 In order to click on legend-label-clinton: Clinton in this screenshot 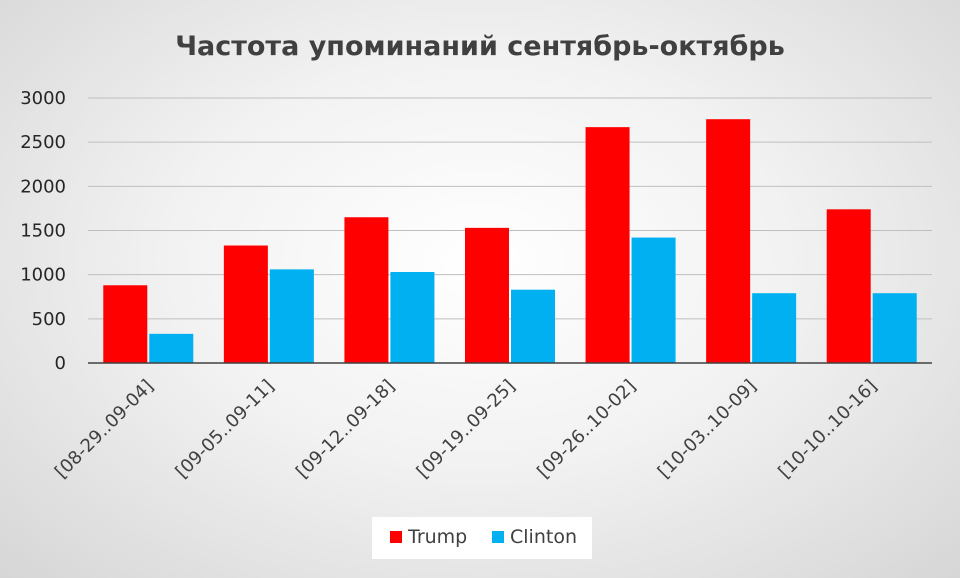, I will do `click(543, 537)`.